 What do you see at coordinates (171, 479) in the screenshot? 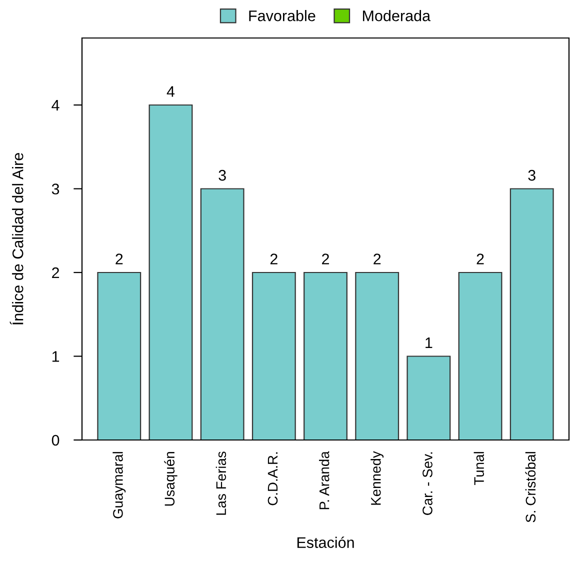
I see `x-tick-label: Usaquén` at bounding box center [171, 479].